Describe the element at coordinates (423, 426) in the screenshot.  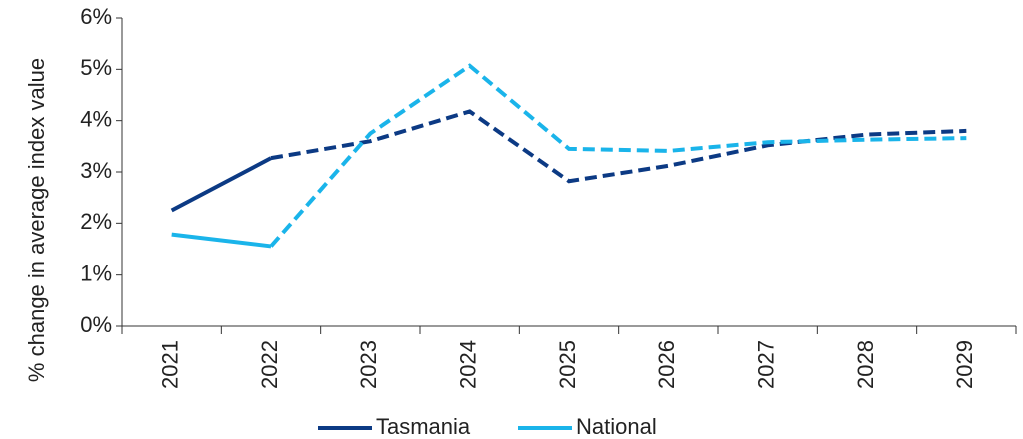
I see `legend-label: Tasmania` at that location.